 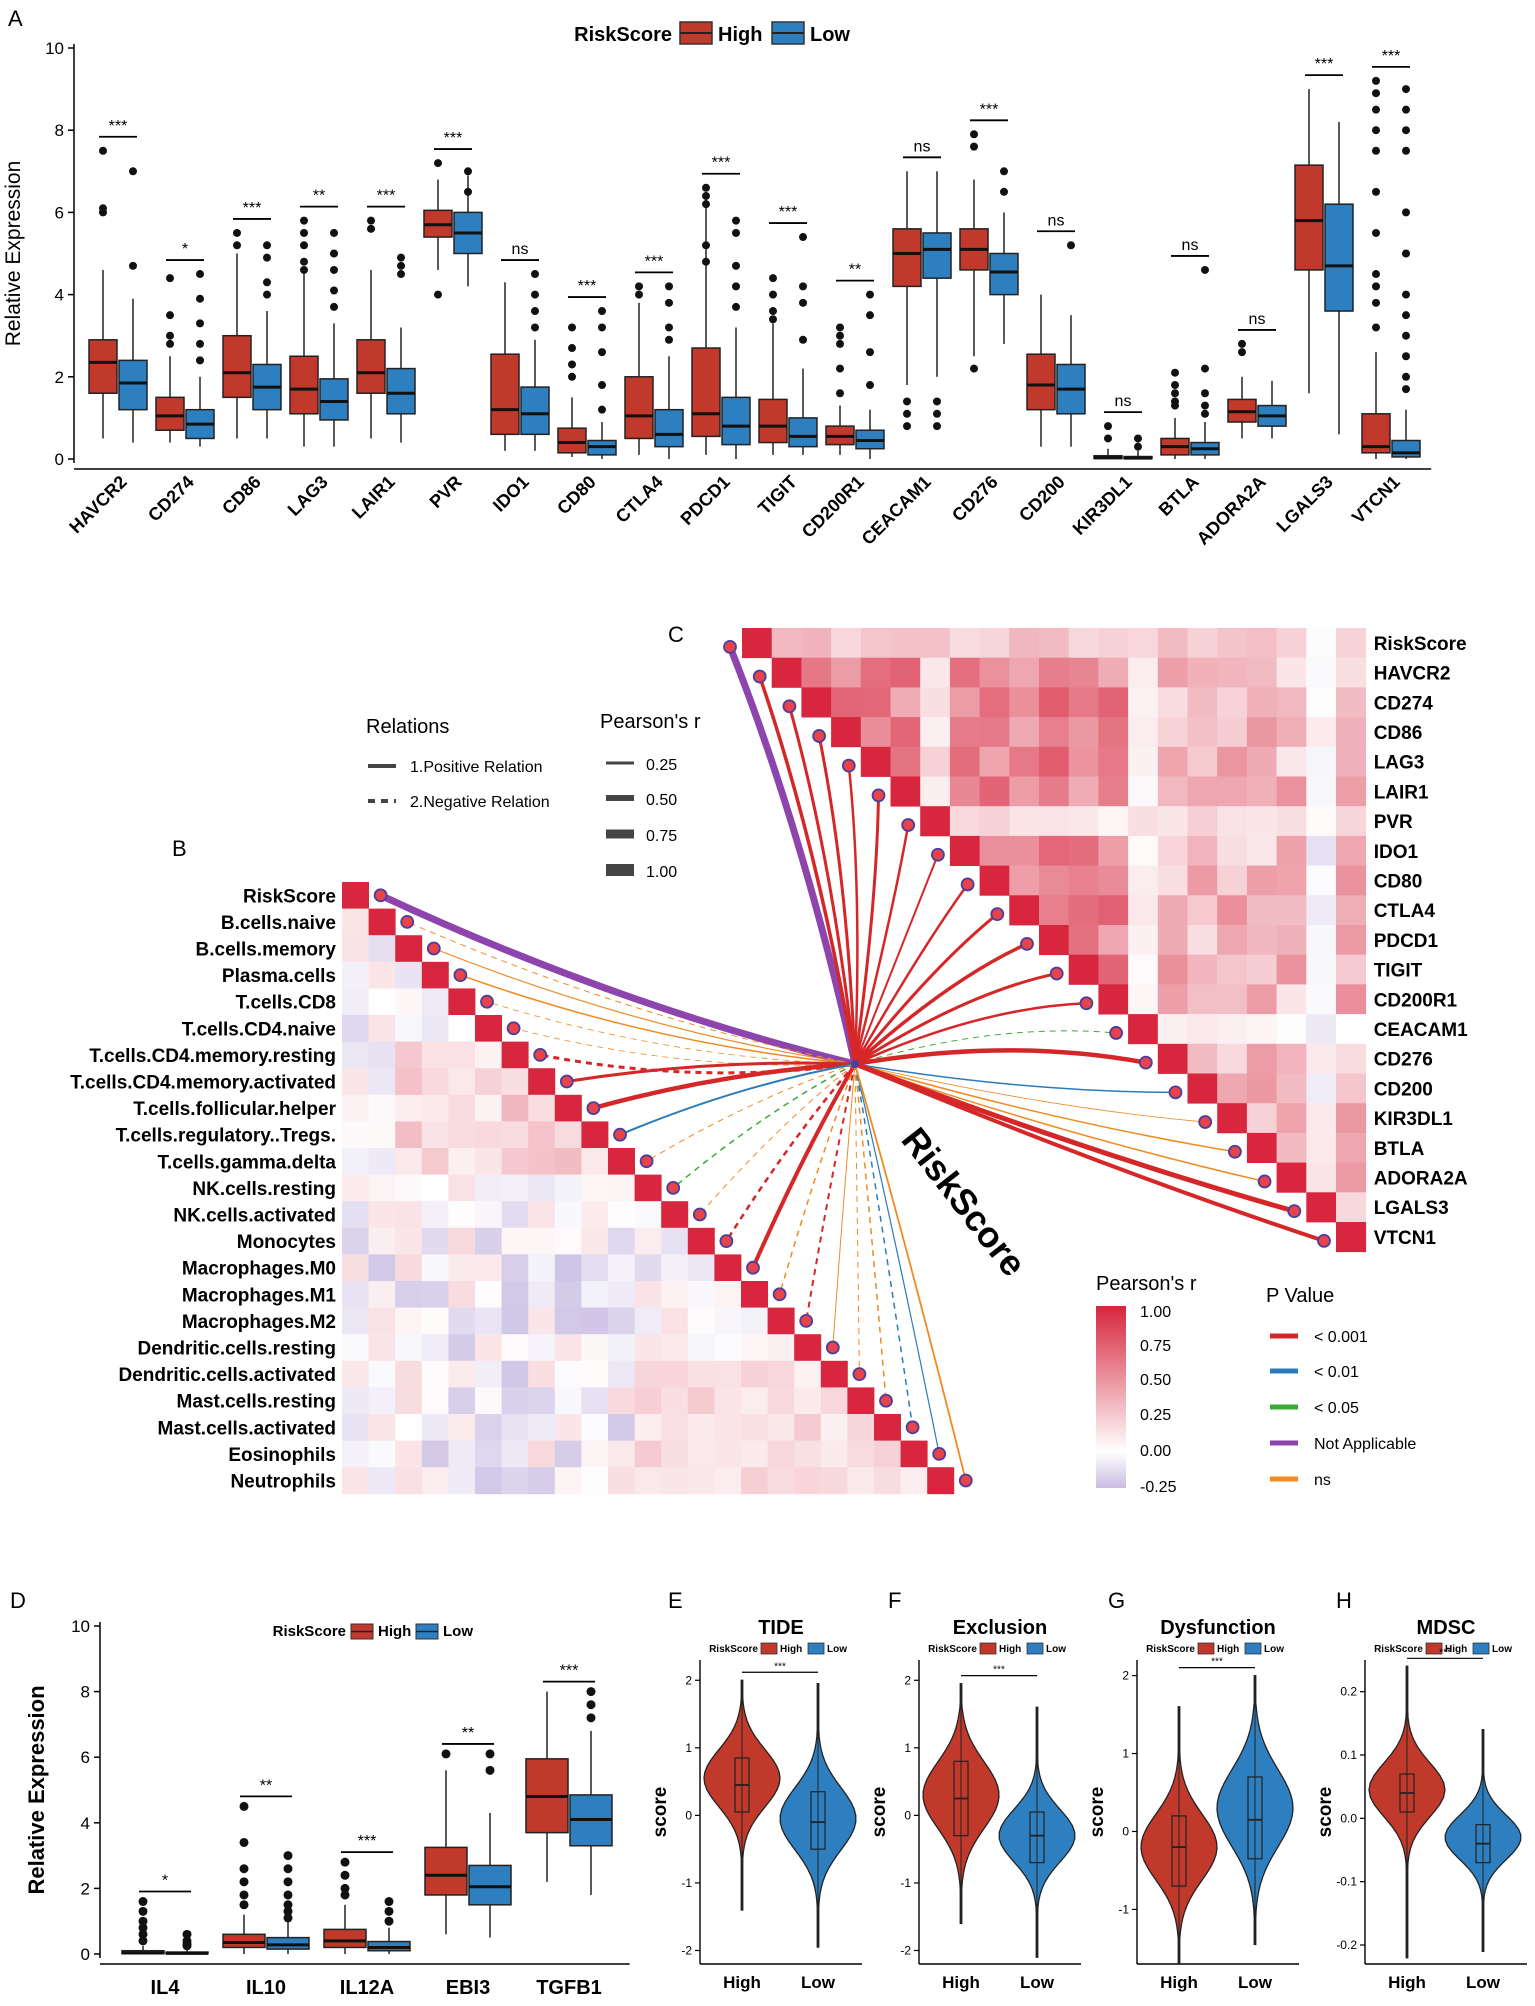 I want to click on outlier-vtcn1-high, so click(x=1376, y=80).